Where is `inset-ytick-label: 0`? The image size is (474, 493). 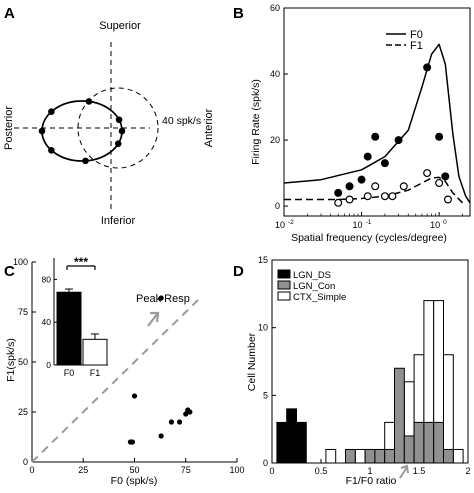
inset-ytick-label: 0 is located at coordinates (48, 365).